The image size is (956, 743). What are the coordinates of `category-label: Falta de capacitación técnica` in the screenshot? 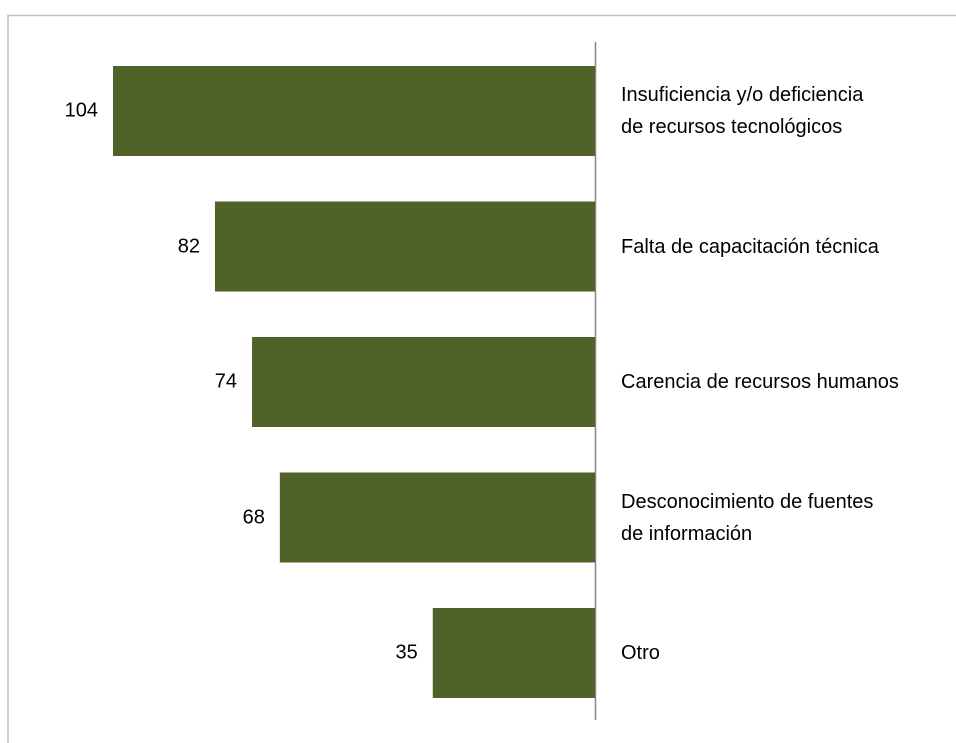 It's located at (750, 246).